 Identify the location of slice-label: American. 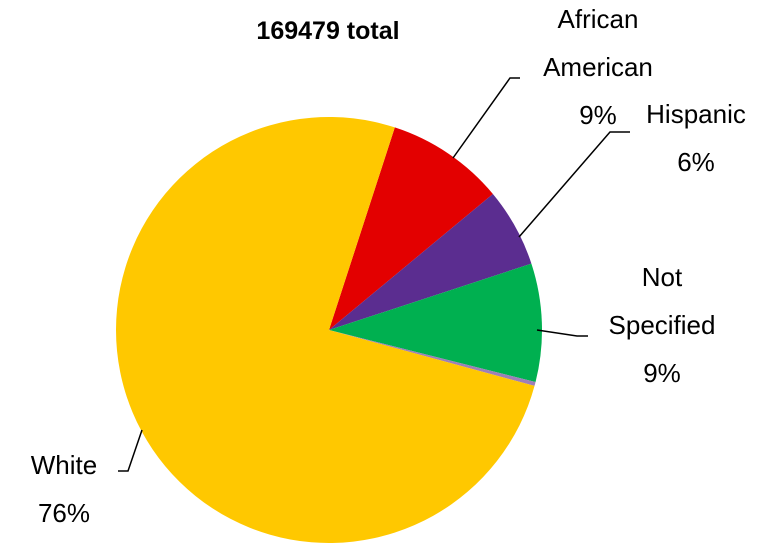
(598, 67).